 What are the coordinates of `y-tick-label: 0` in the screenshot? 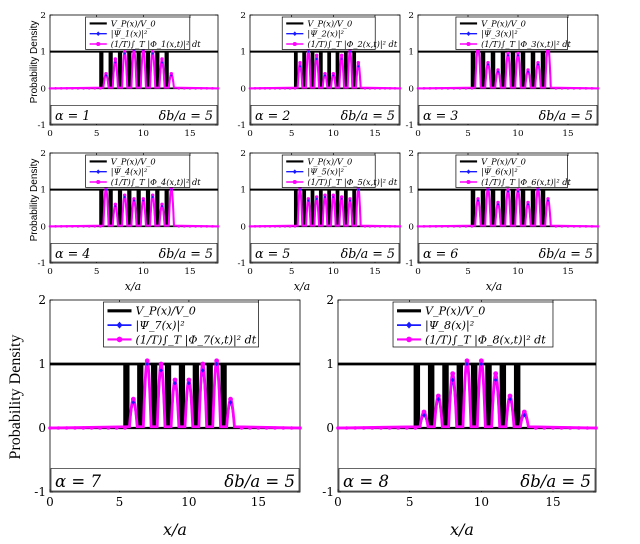 It's located at (411, 89).